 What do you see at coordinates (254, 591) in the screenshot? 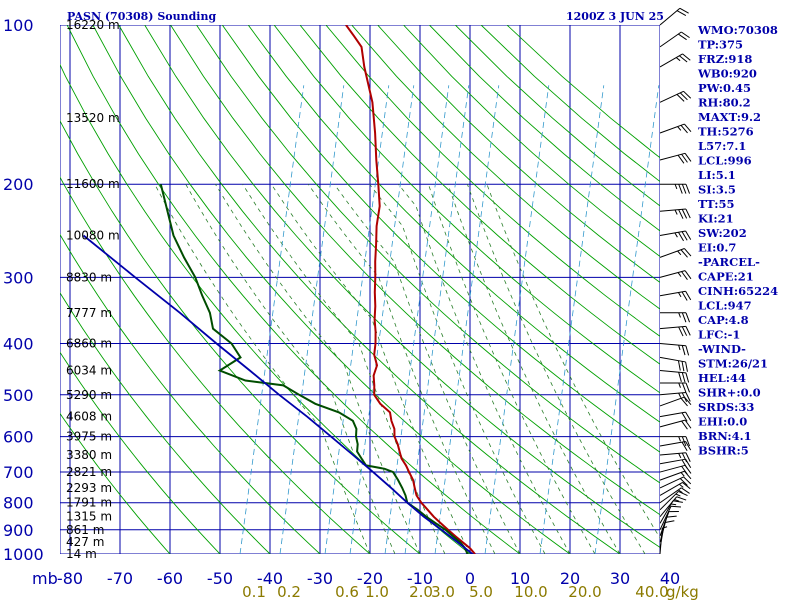
I see `mixing-ratio-label: 0.1` at bounding box center [254, 591].